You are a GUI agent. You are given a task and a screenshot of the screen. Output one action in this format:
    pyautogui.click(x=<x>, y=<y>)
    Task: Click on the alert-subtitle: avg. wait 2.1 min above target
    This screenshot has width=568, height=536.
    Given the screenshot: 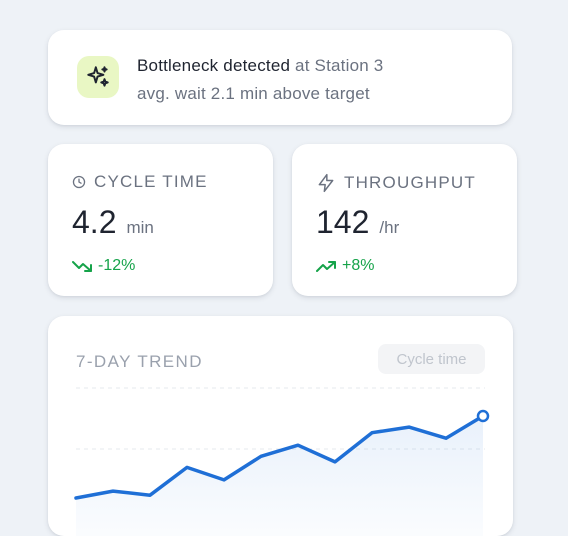 What is the action you would take?
    pyautogui.click(x=253, y=93)
    